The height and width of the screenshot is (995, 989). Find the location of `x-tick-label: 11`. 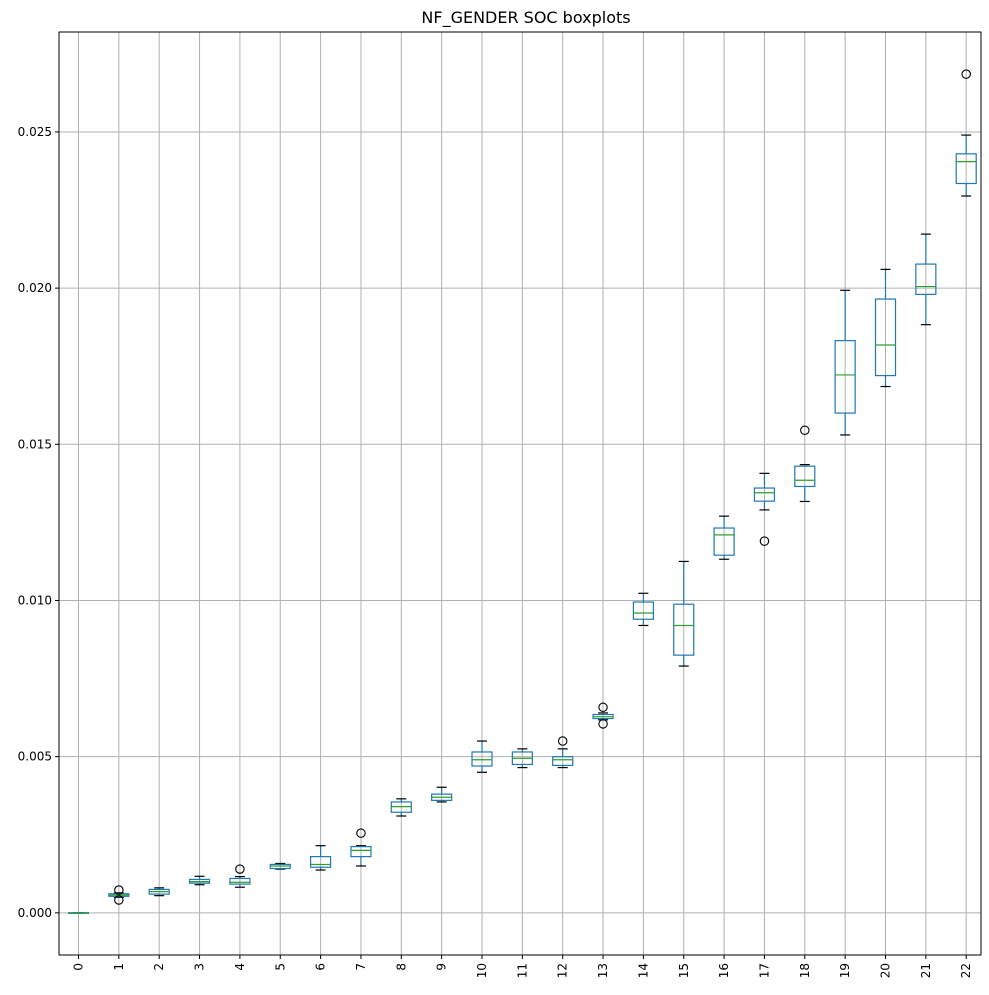

x-tick-label: 11 is located at coordinates (522, 970).